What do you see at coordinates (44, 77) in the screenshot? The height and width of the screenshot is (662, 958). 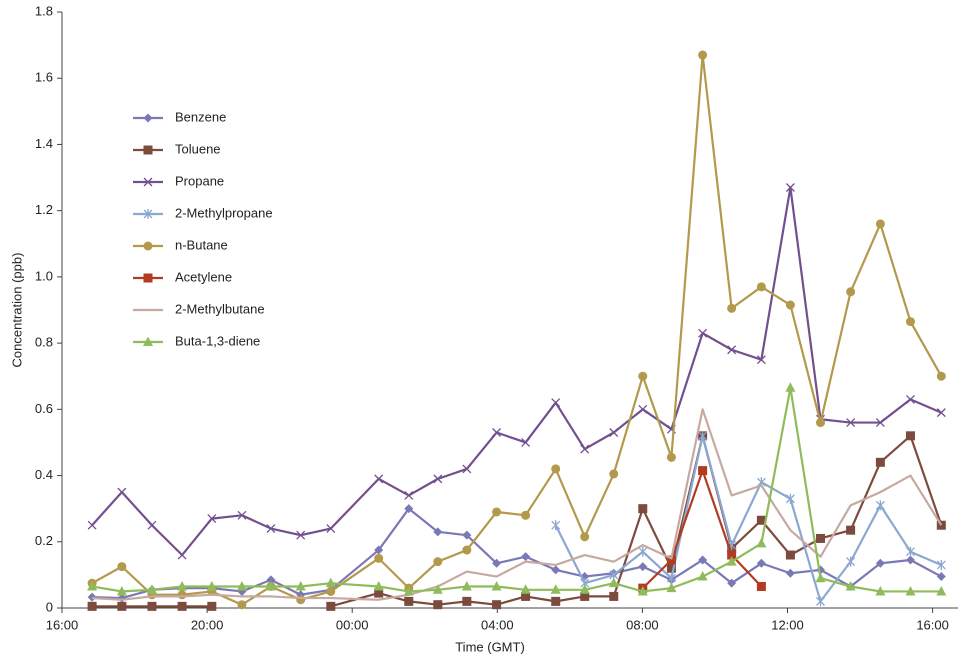 I see `y-tick-label: 1.6` at bounding box center [44, 77].